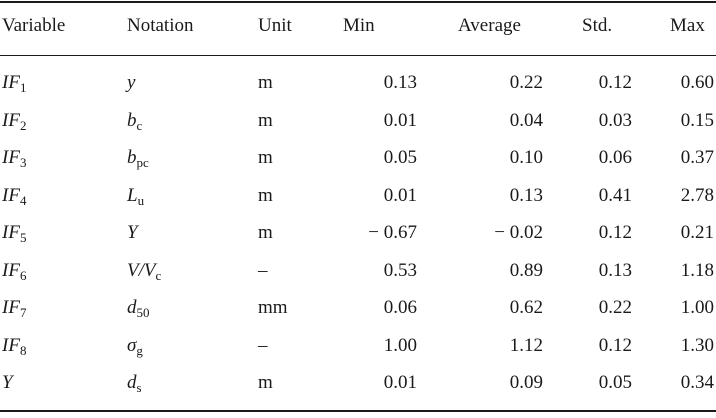 This screenshot has width=716, height=418. What do you see at coordinates (615, 307) in the screenshot?
I see `cell-std-main: 0.22` at bounding box center [615, 307].